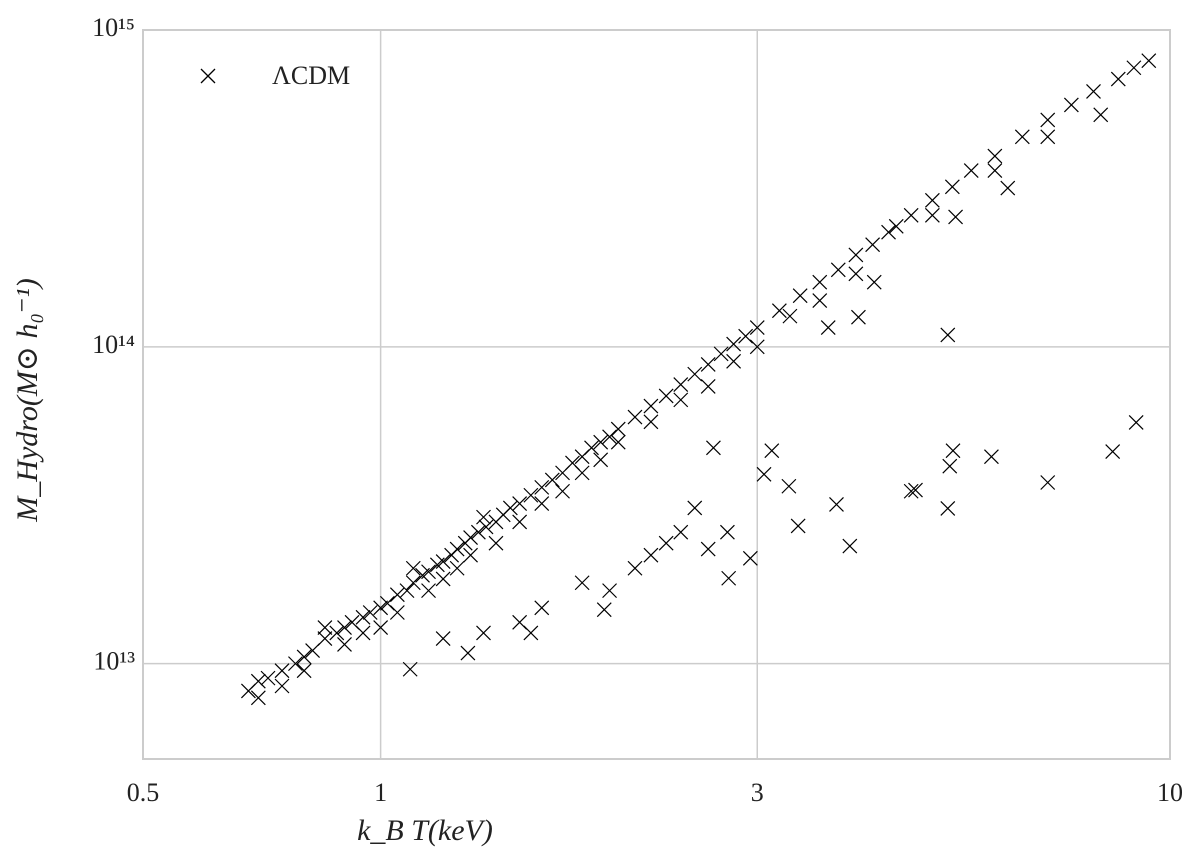 The image size is (1200, 857). I want to click on x-tick-label: 3, so click(757, 792).